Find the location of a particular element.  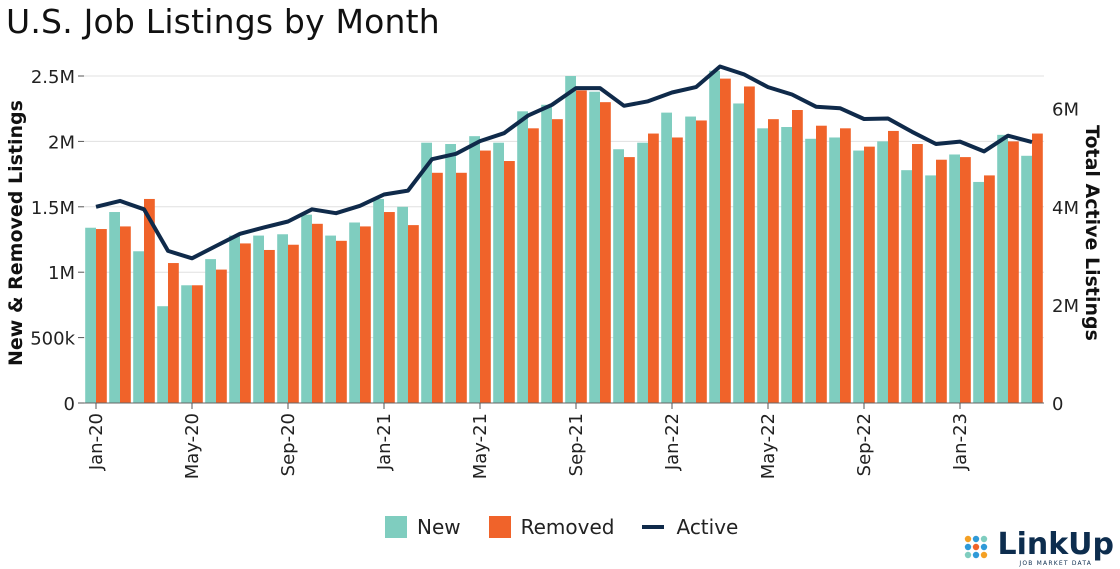

y-tick-label: 1M is located at coordinates (61, 273).